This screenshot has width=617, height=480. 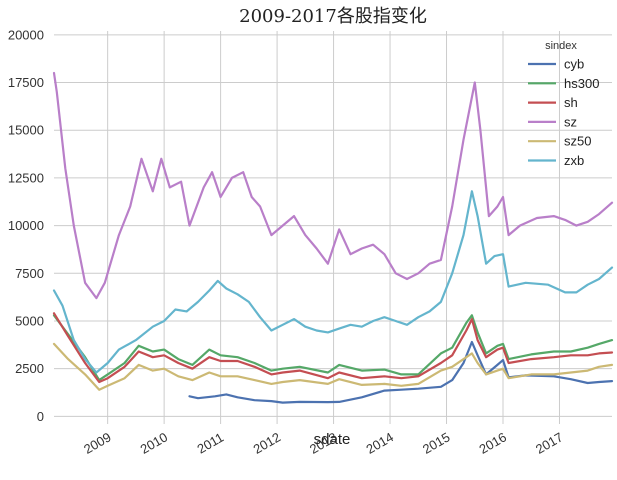 I want to click on y-tick-label: 10000, so click(x=26, y=225).